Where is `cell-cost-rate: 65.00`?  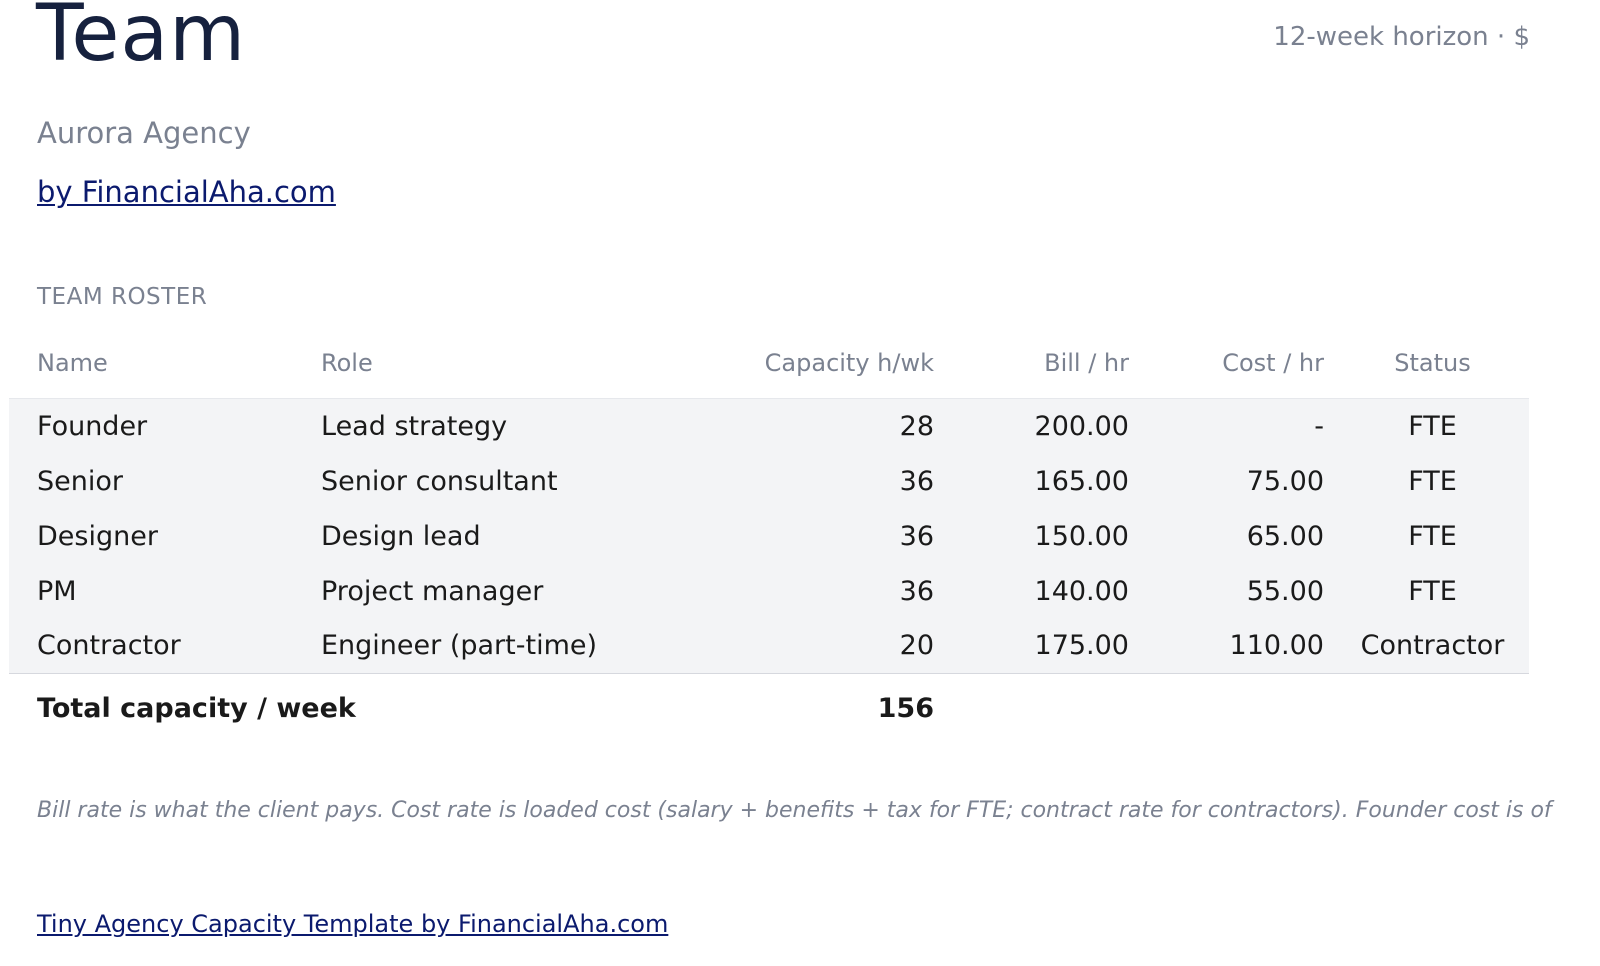 cell-cost-rate: 65.00 is located at coordinates (1285, 536).